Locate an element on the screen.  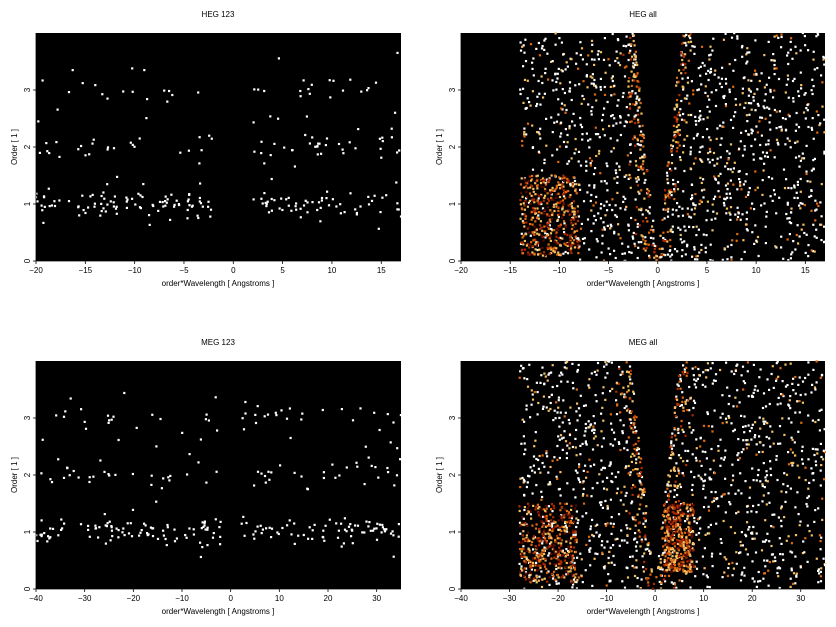
x-tick-label: 15 is located at coordinates (381, 270).